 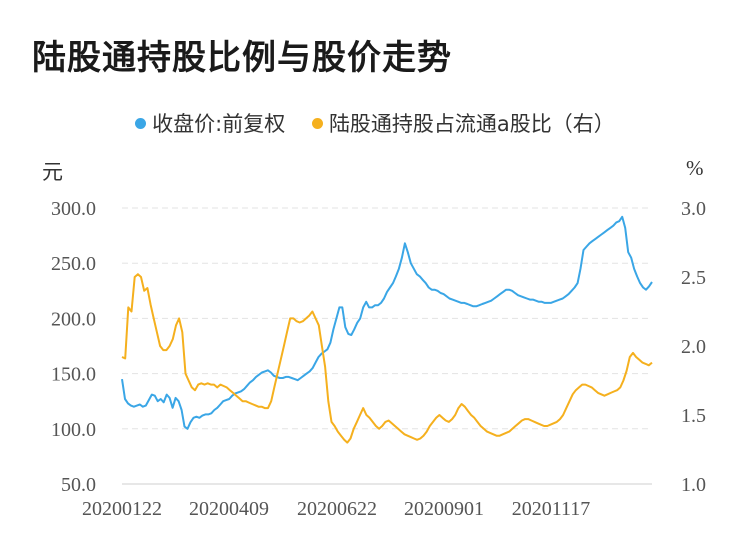 What do you see at coordinates (317, 123) in the screenshot?
I see `legend-dot-holding` at bounding box center [317, 123].